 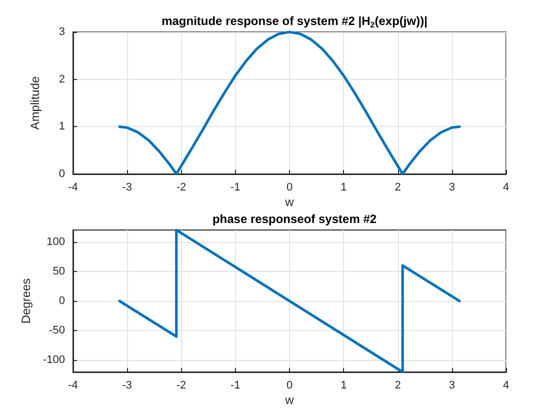 I want to click on y-tick-label: 50, so click(x=58, y=271).